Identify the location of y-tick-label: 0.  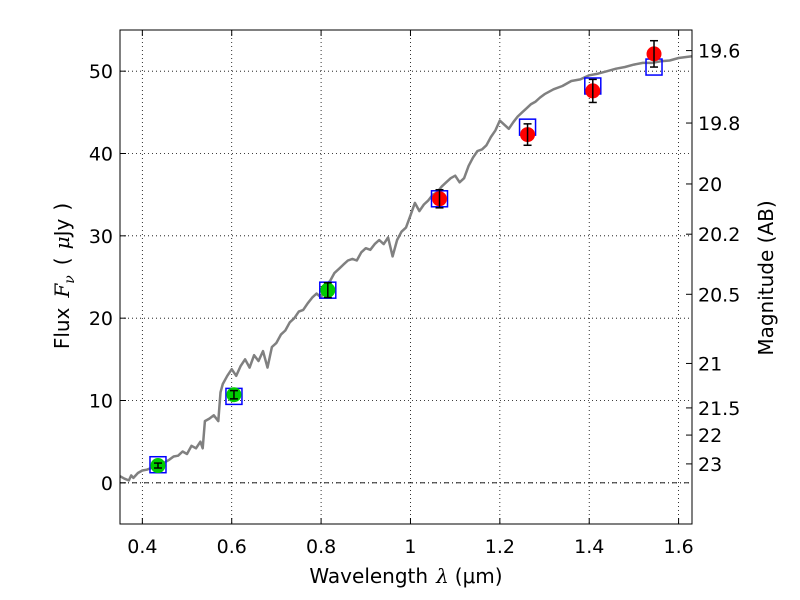
(107, 484).